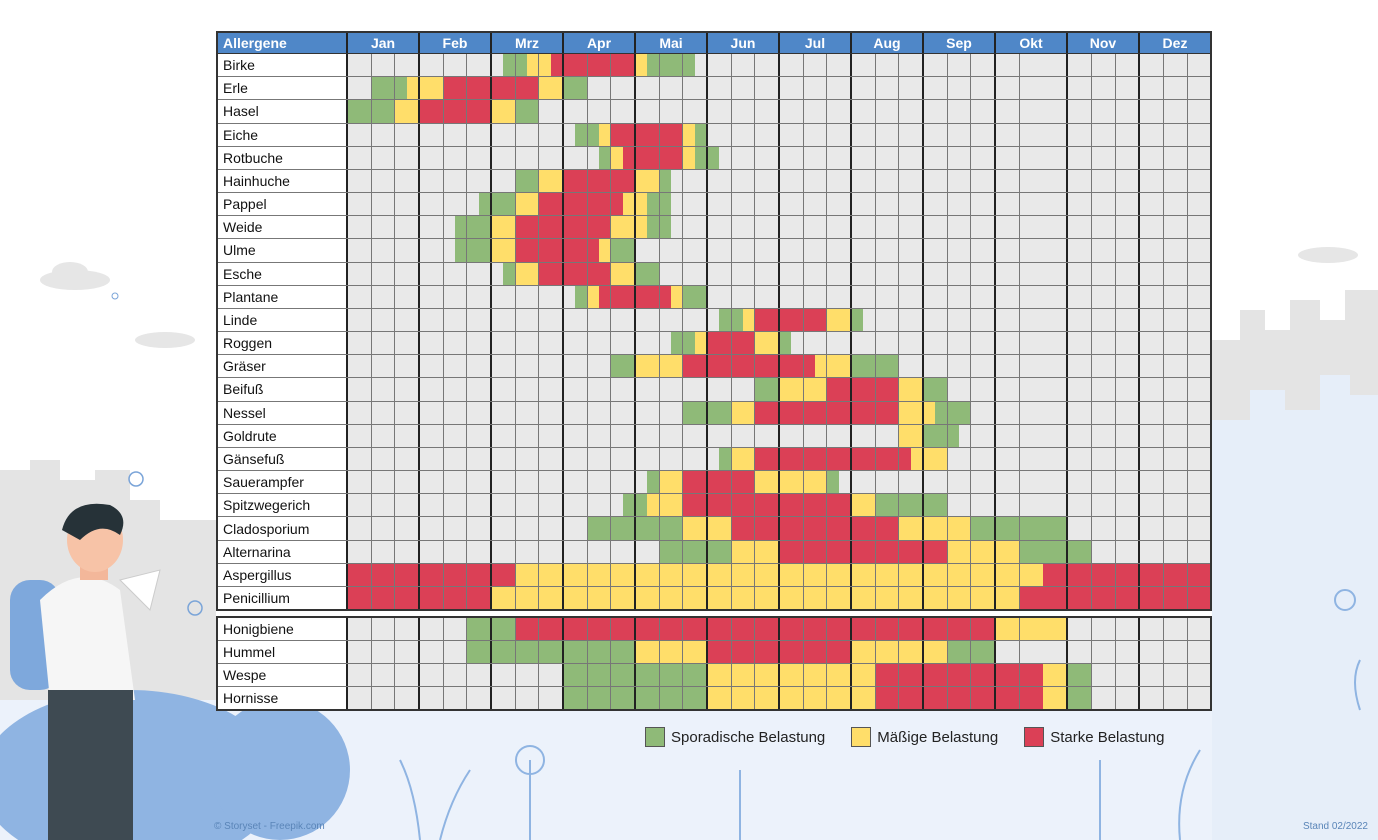  What do you see at coordinates (283, 204) in the screenshot?
I see `allergen-label: Pappel` at bounding box center [283, 204].